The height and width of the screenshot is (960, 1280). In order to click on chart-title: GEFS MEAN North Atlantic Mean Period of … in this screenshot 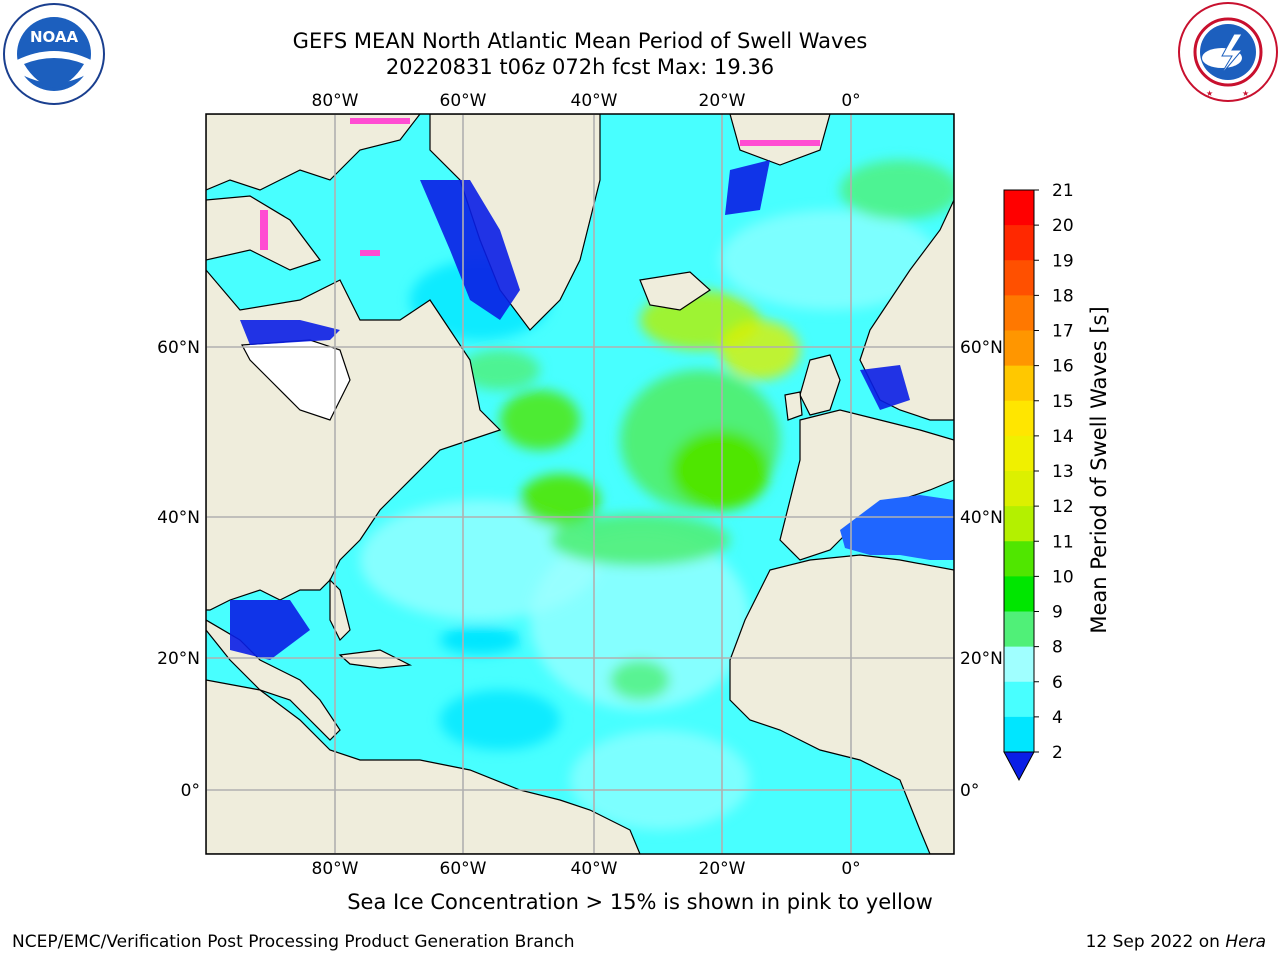, I will do `click(580, 41)`.